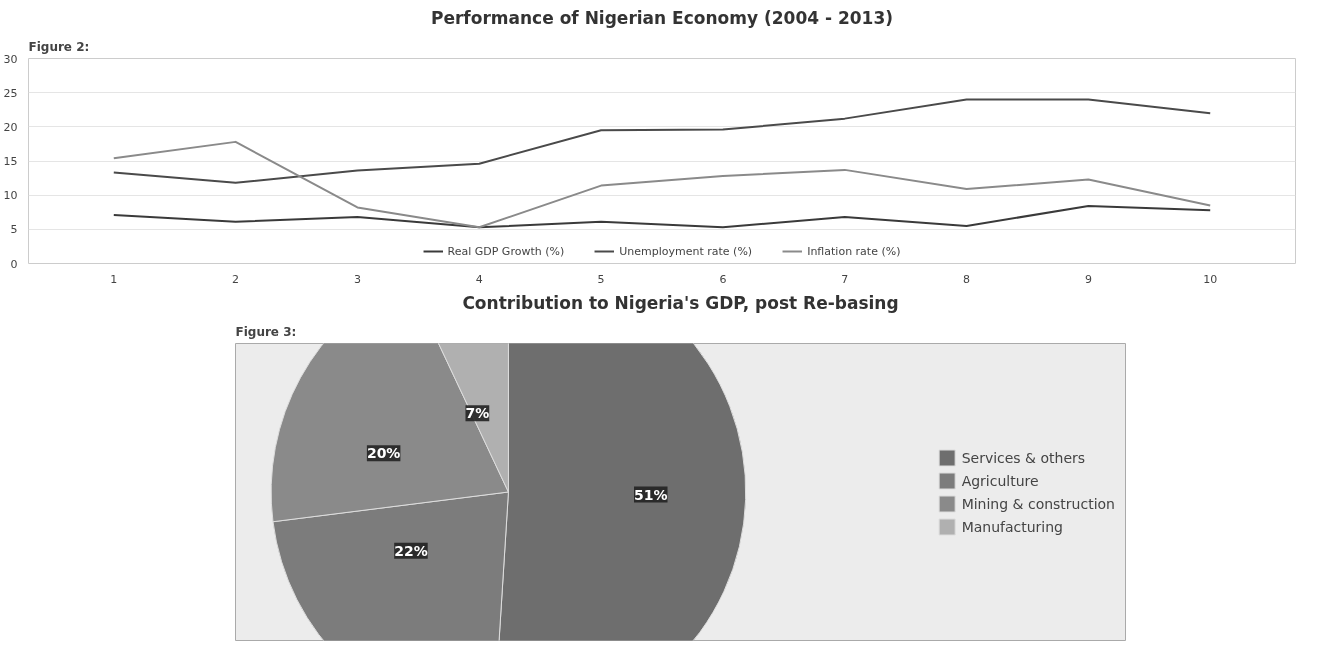  I want to click on y-tick-label: 30, so click(10, 59).